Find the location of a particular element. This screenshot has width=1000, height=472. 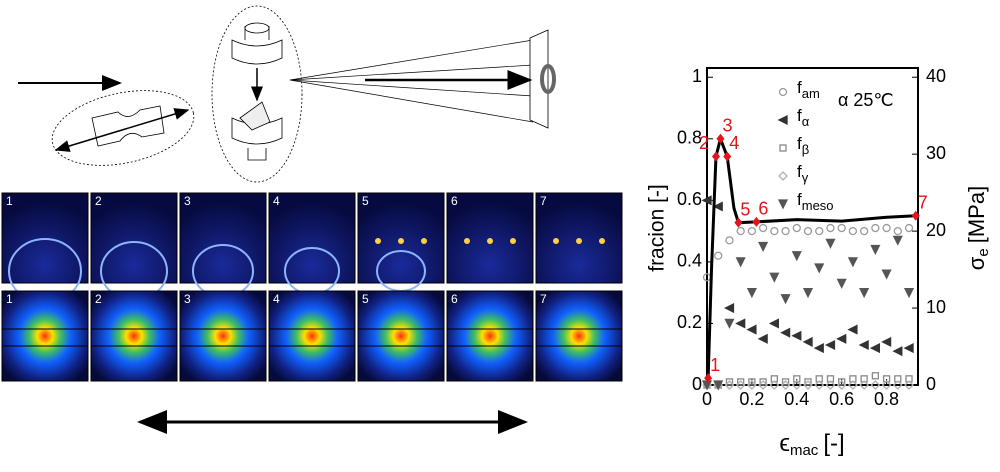

panel-number: 6 is located at coordinates (454, 299).